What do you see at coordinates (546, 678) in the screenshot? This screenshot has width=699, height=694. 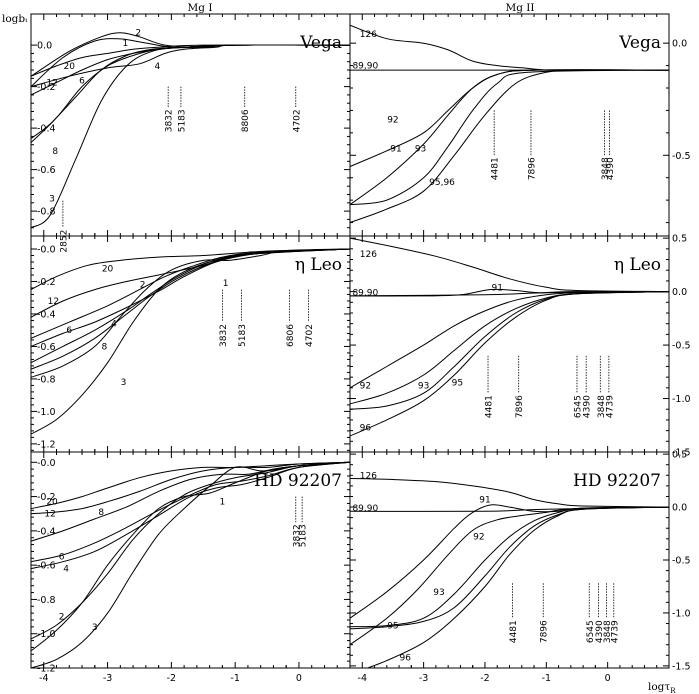 I see `x-tick-label: -1` at bounding box center [546, 678].